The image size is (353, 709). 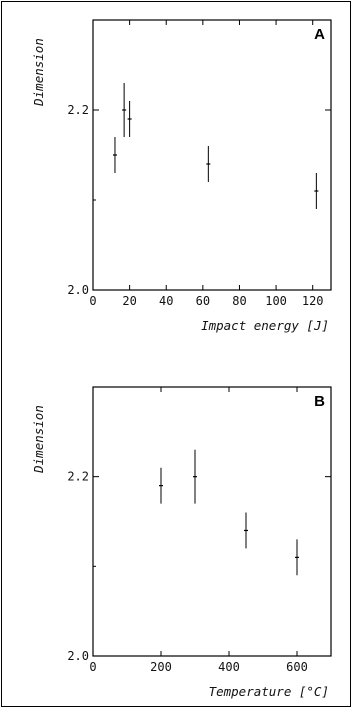 What do you see at coordinates (239, 301) in the screenshot?
I see `x-tick-label: 80` at bounding box center [239, 301].